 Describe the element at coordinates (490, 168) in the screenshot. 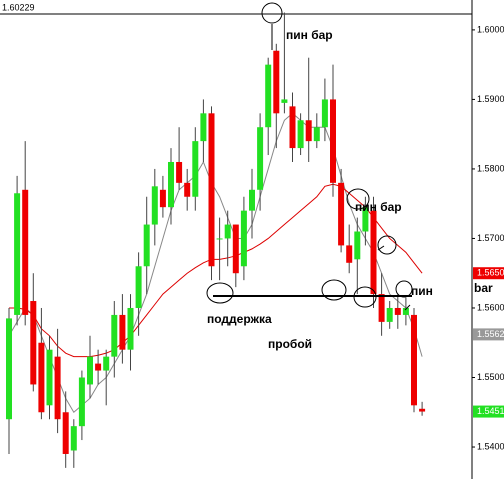

I see `y-tick-label: 1.5800` at that location.